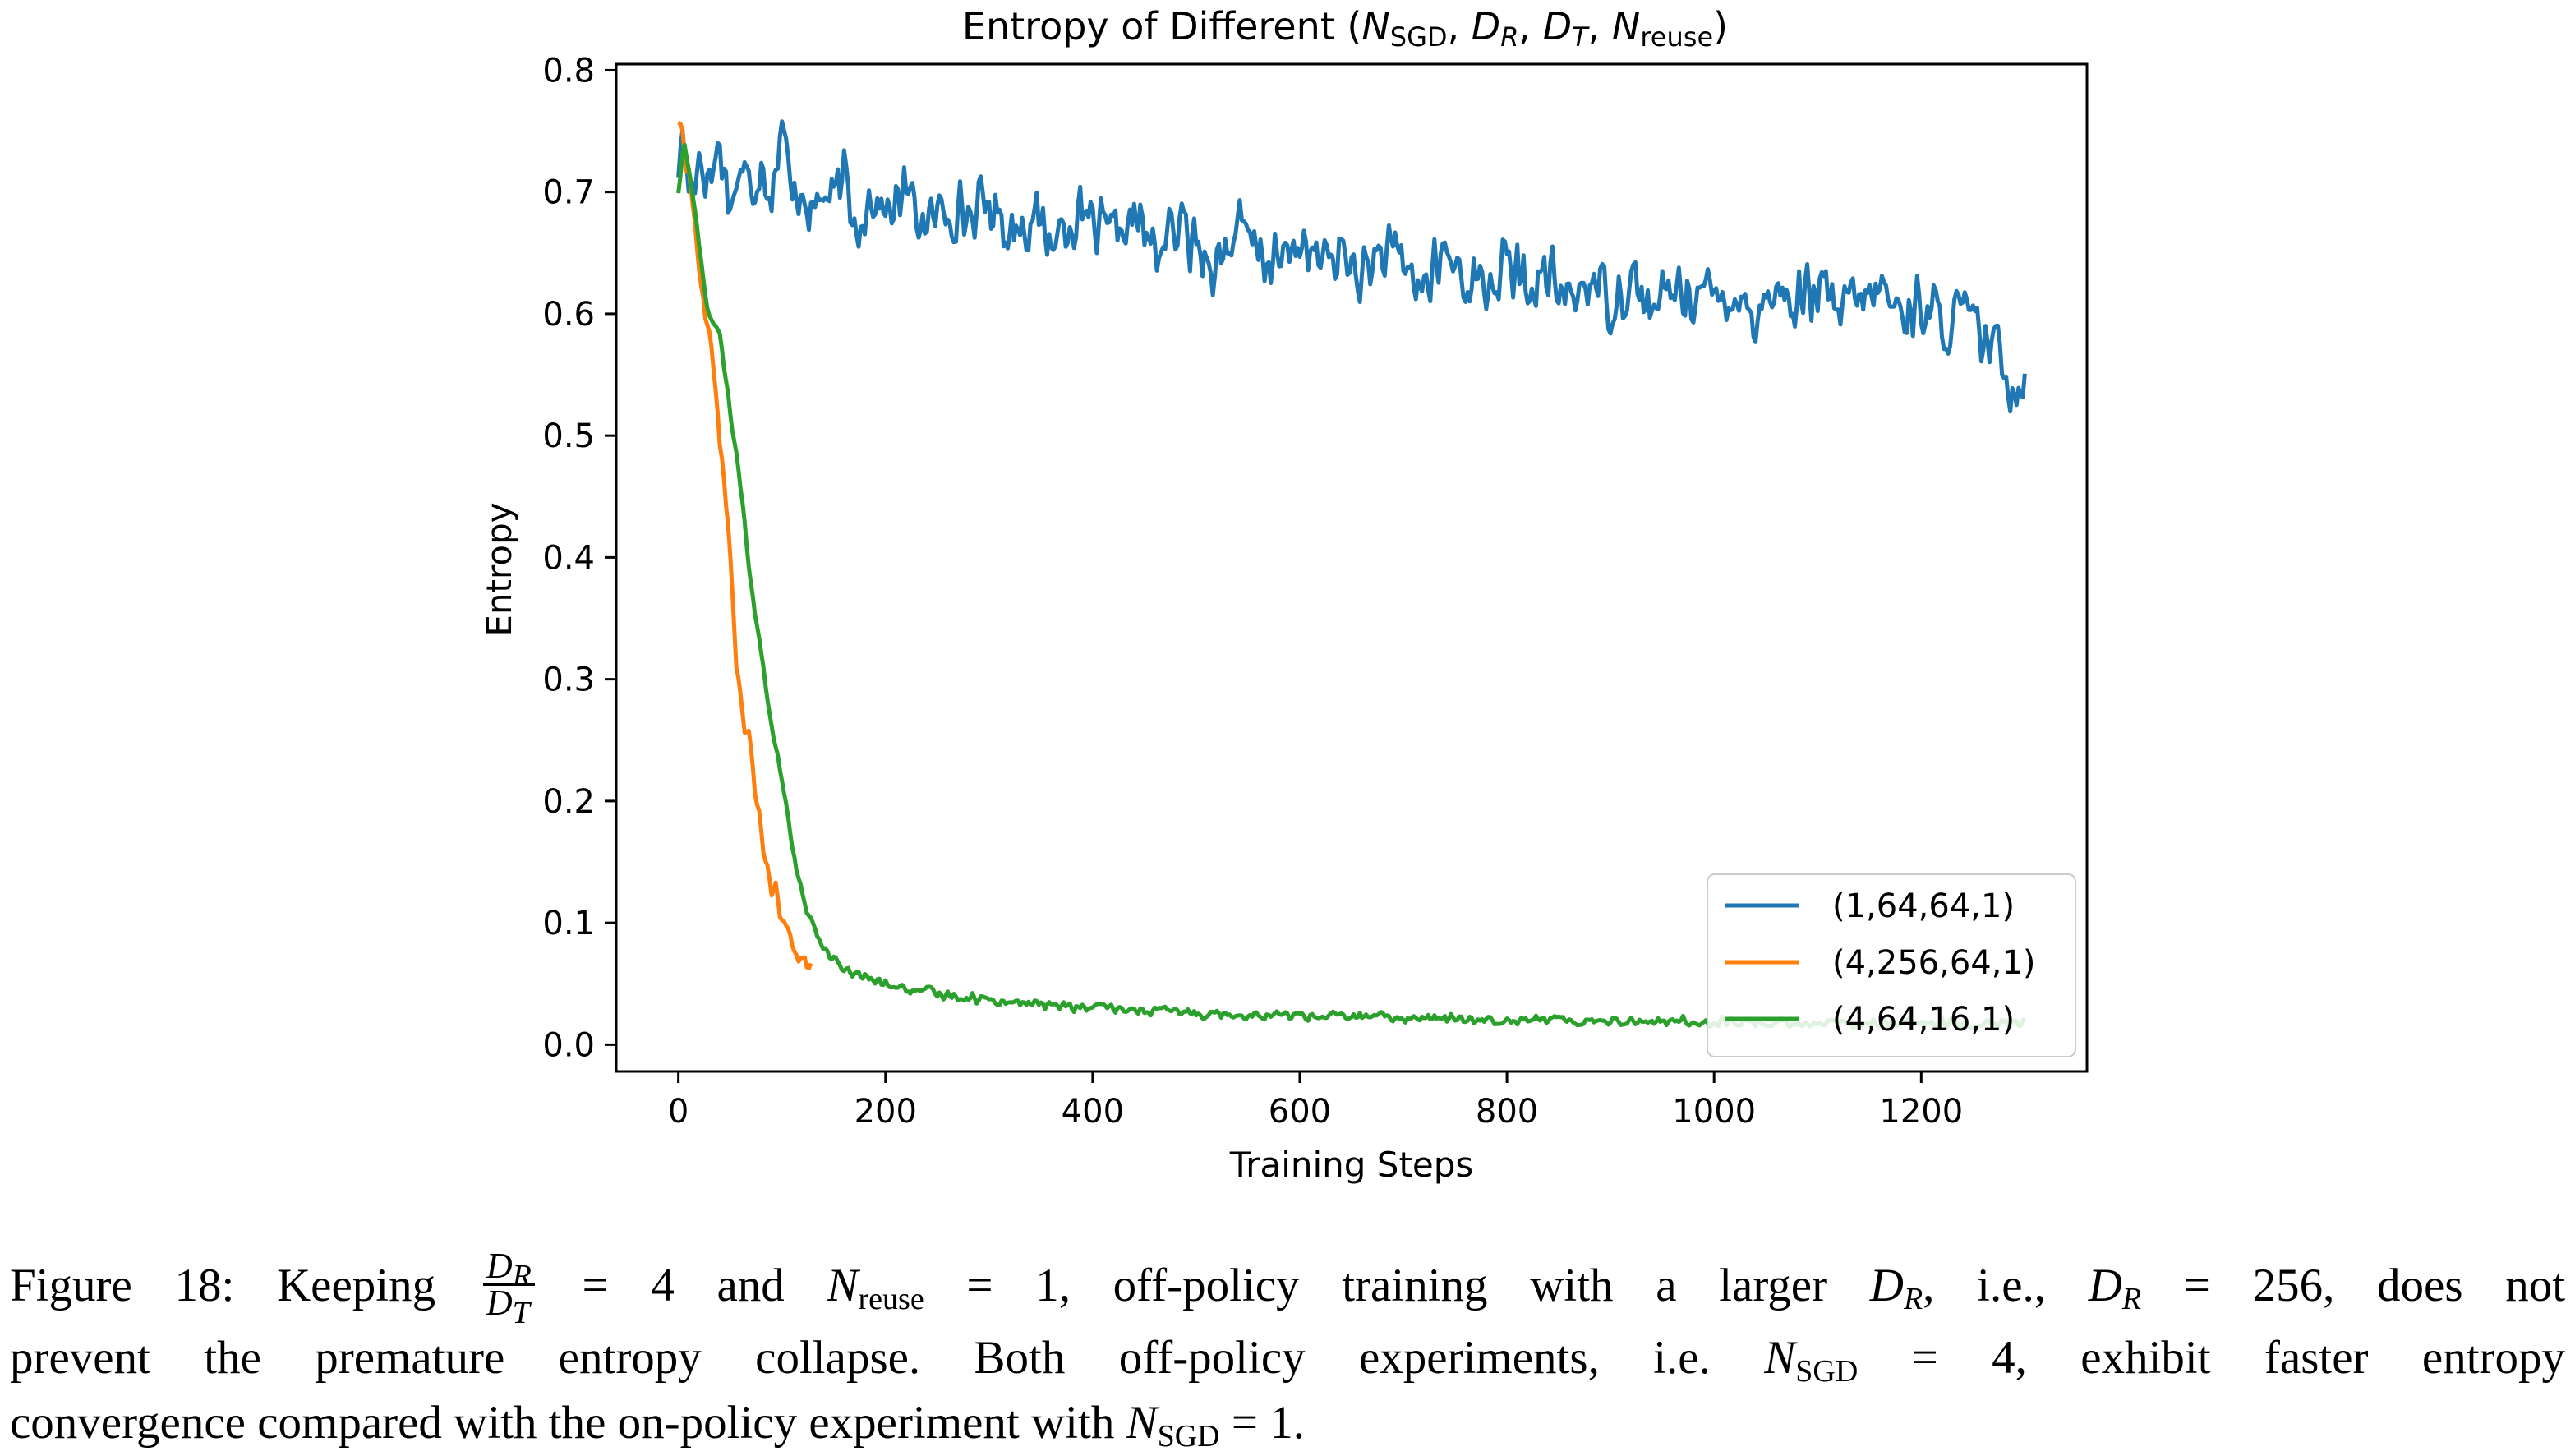 This screenshot has height=1456, width=2575. Describe the element at coordinates (1626, 26) in the screenshot. I see `title-n4: N` at that location.